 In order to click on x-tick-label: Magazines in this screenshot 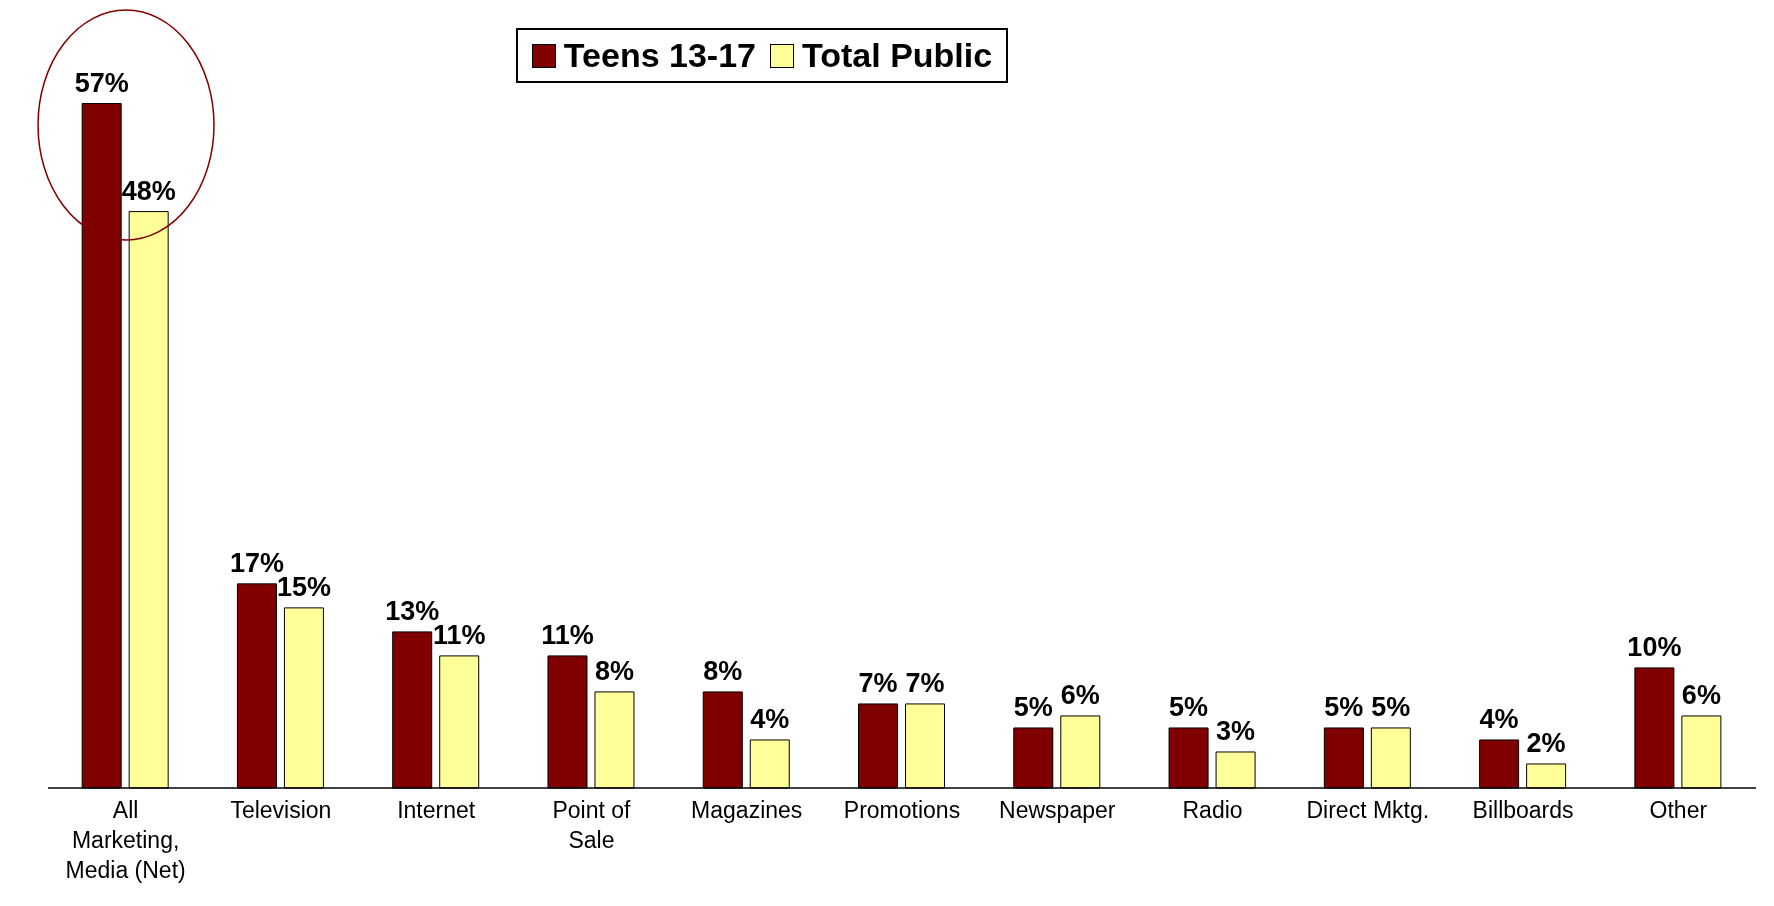, I will do `click(747, 810)`.